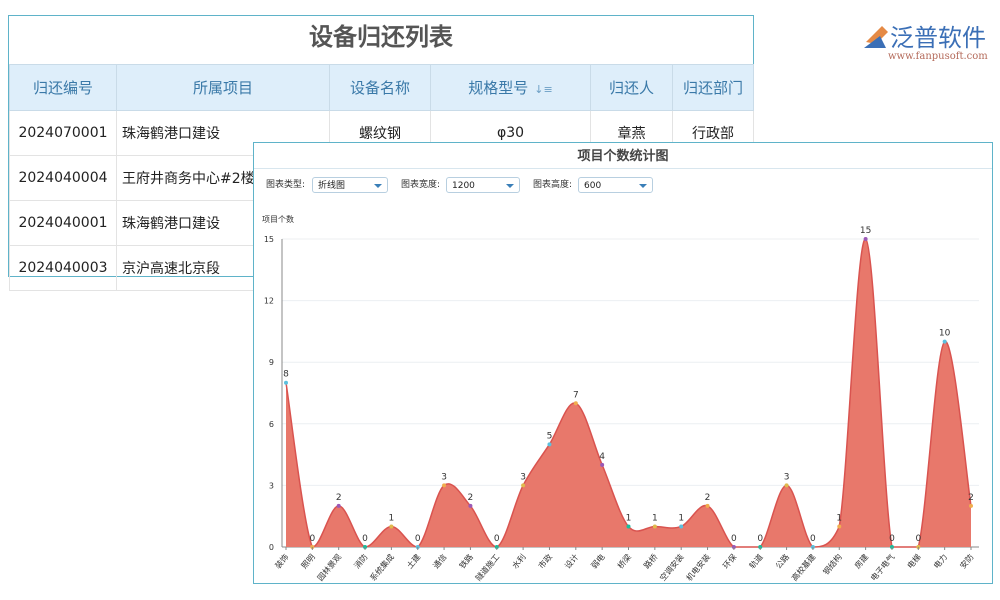 The height and width of the screenshot is (600, 1000). What do you see at coordinates (332, 186) in the screenshot?
I see `chart-type-value: 折线图` at bounding box center [332, 186].